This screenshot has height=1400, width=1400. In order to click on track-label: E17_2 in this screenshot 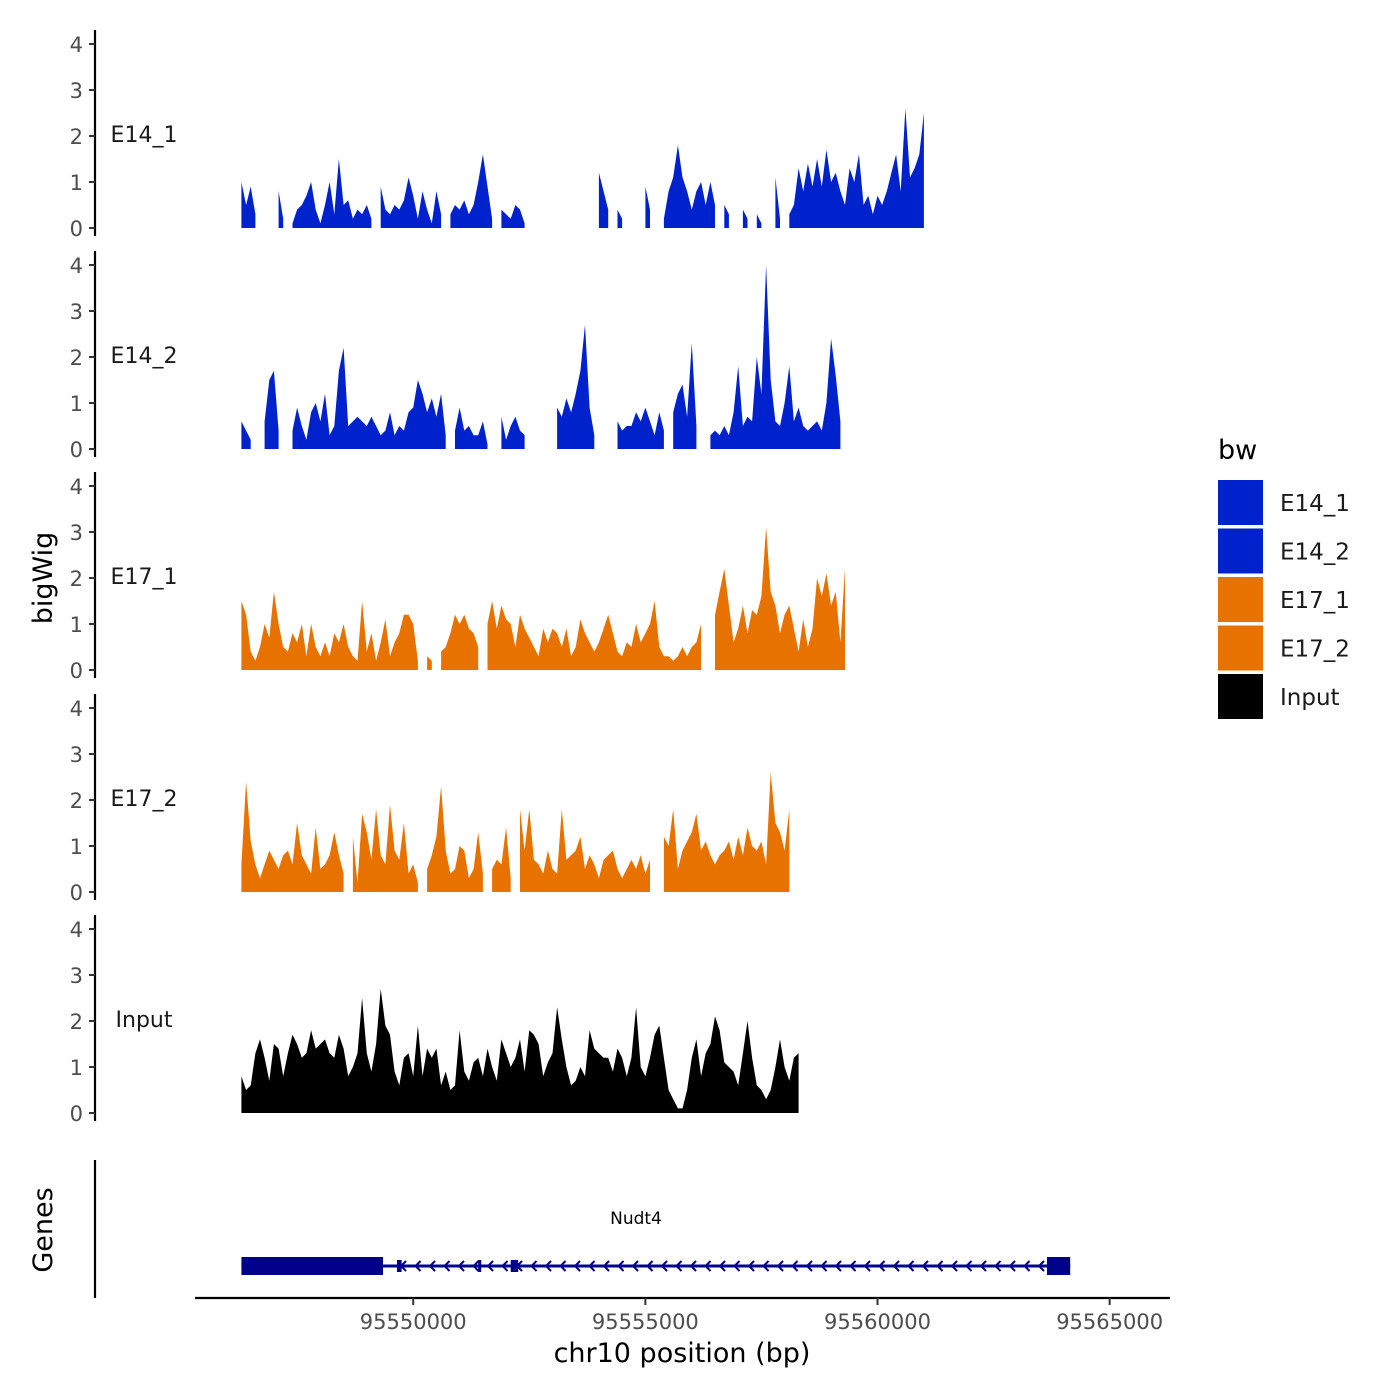, I will do `click(144, 799)`.